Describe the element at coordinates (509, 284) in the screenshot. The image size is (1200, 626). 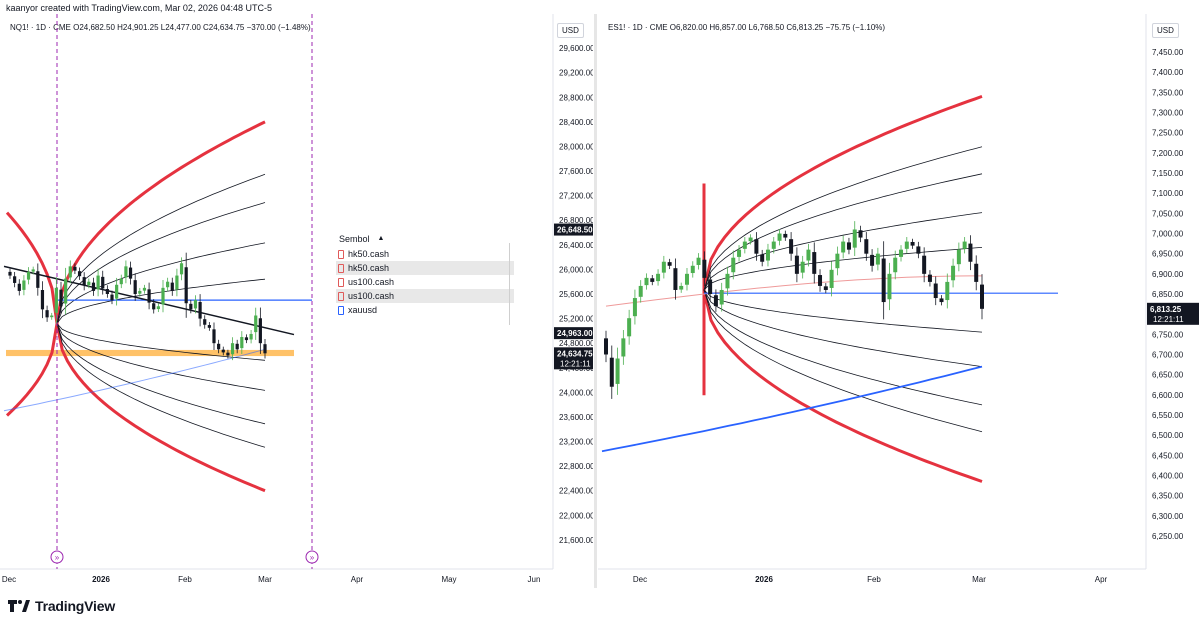
I see `symbol-panel-scrollbar` at that location.